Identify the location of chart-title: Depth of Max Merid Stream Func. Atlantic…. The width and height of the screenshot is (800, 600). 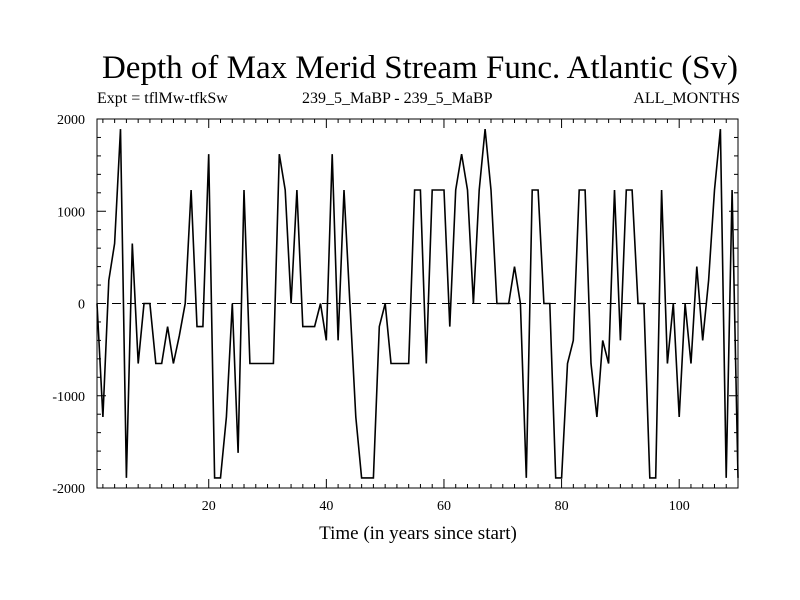
(420, 68).